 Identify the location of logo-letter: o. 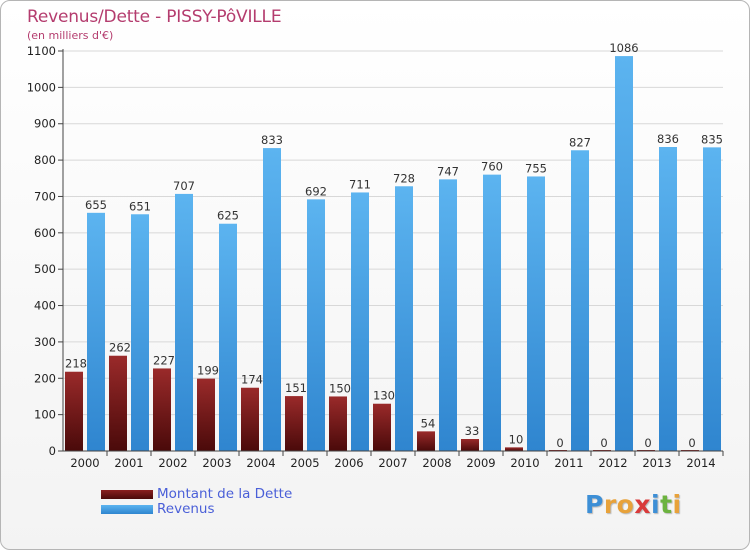
(625, 504).